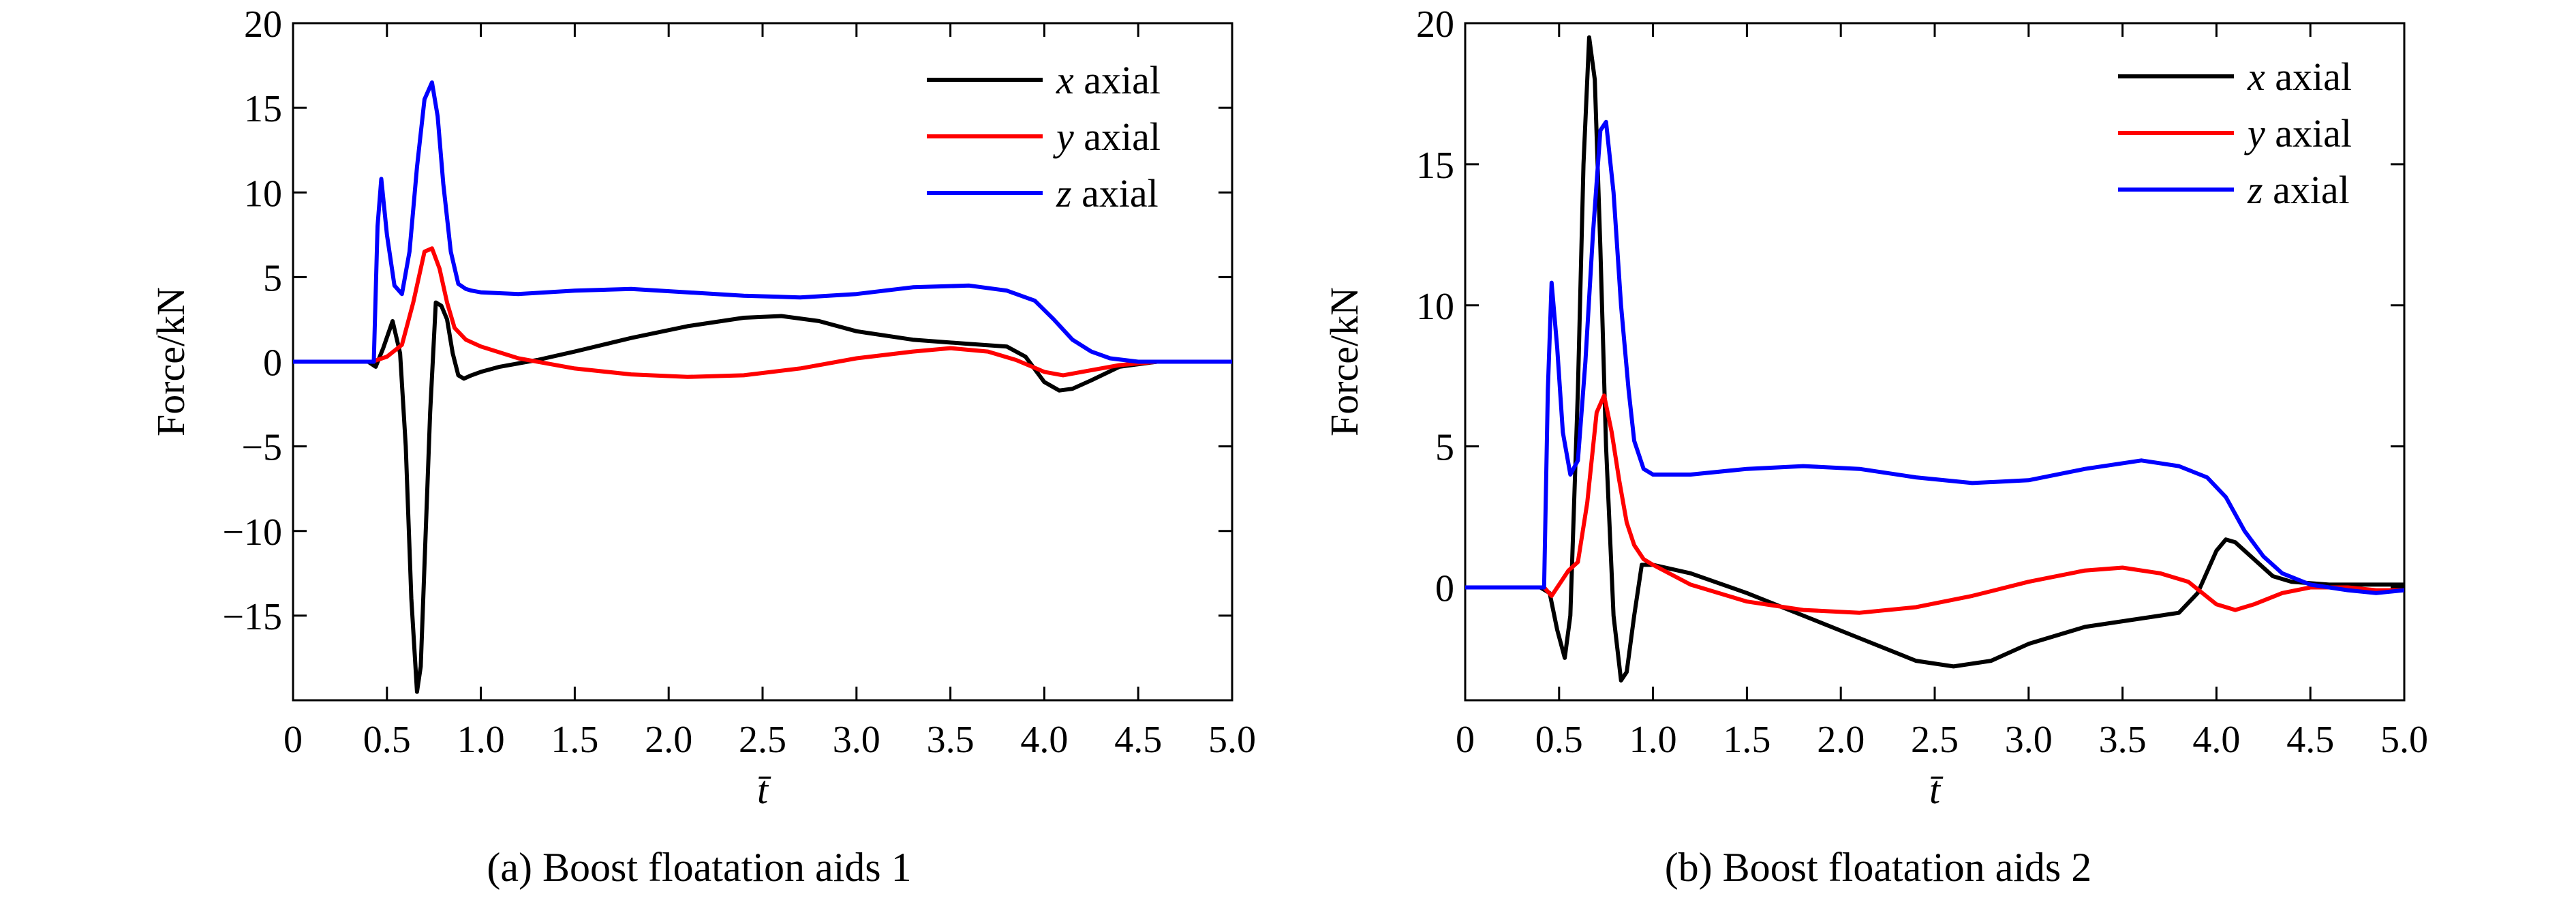 This screenshot has width=2576, height=898. I want to click on caption-b: (b) Boost floatation aids 2, so click(1878, 867).